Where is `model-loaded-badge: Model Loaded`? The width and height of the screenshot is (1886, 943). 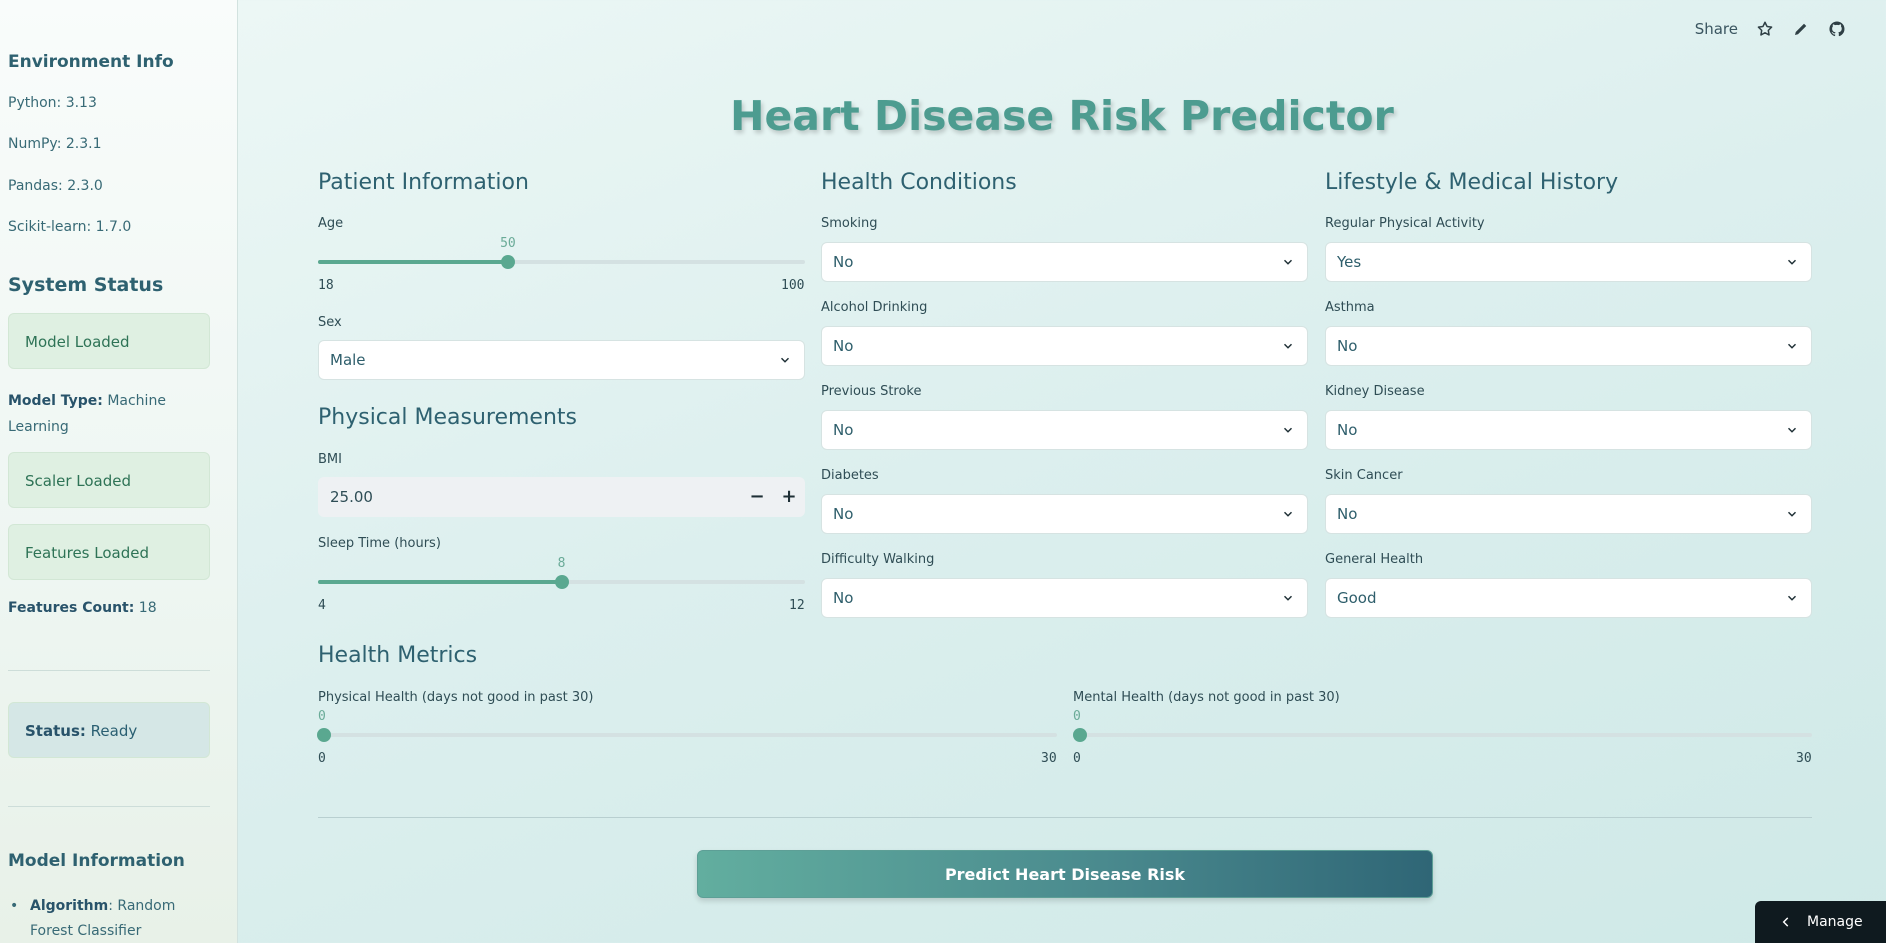
model-loaded-badge: Model Loaded is located at coordinates (109, 341).